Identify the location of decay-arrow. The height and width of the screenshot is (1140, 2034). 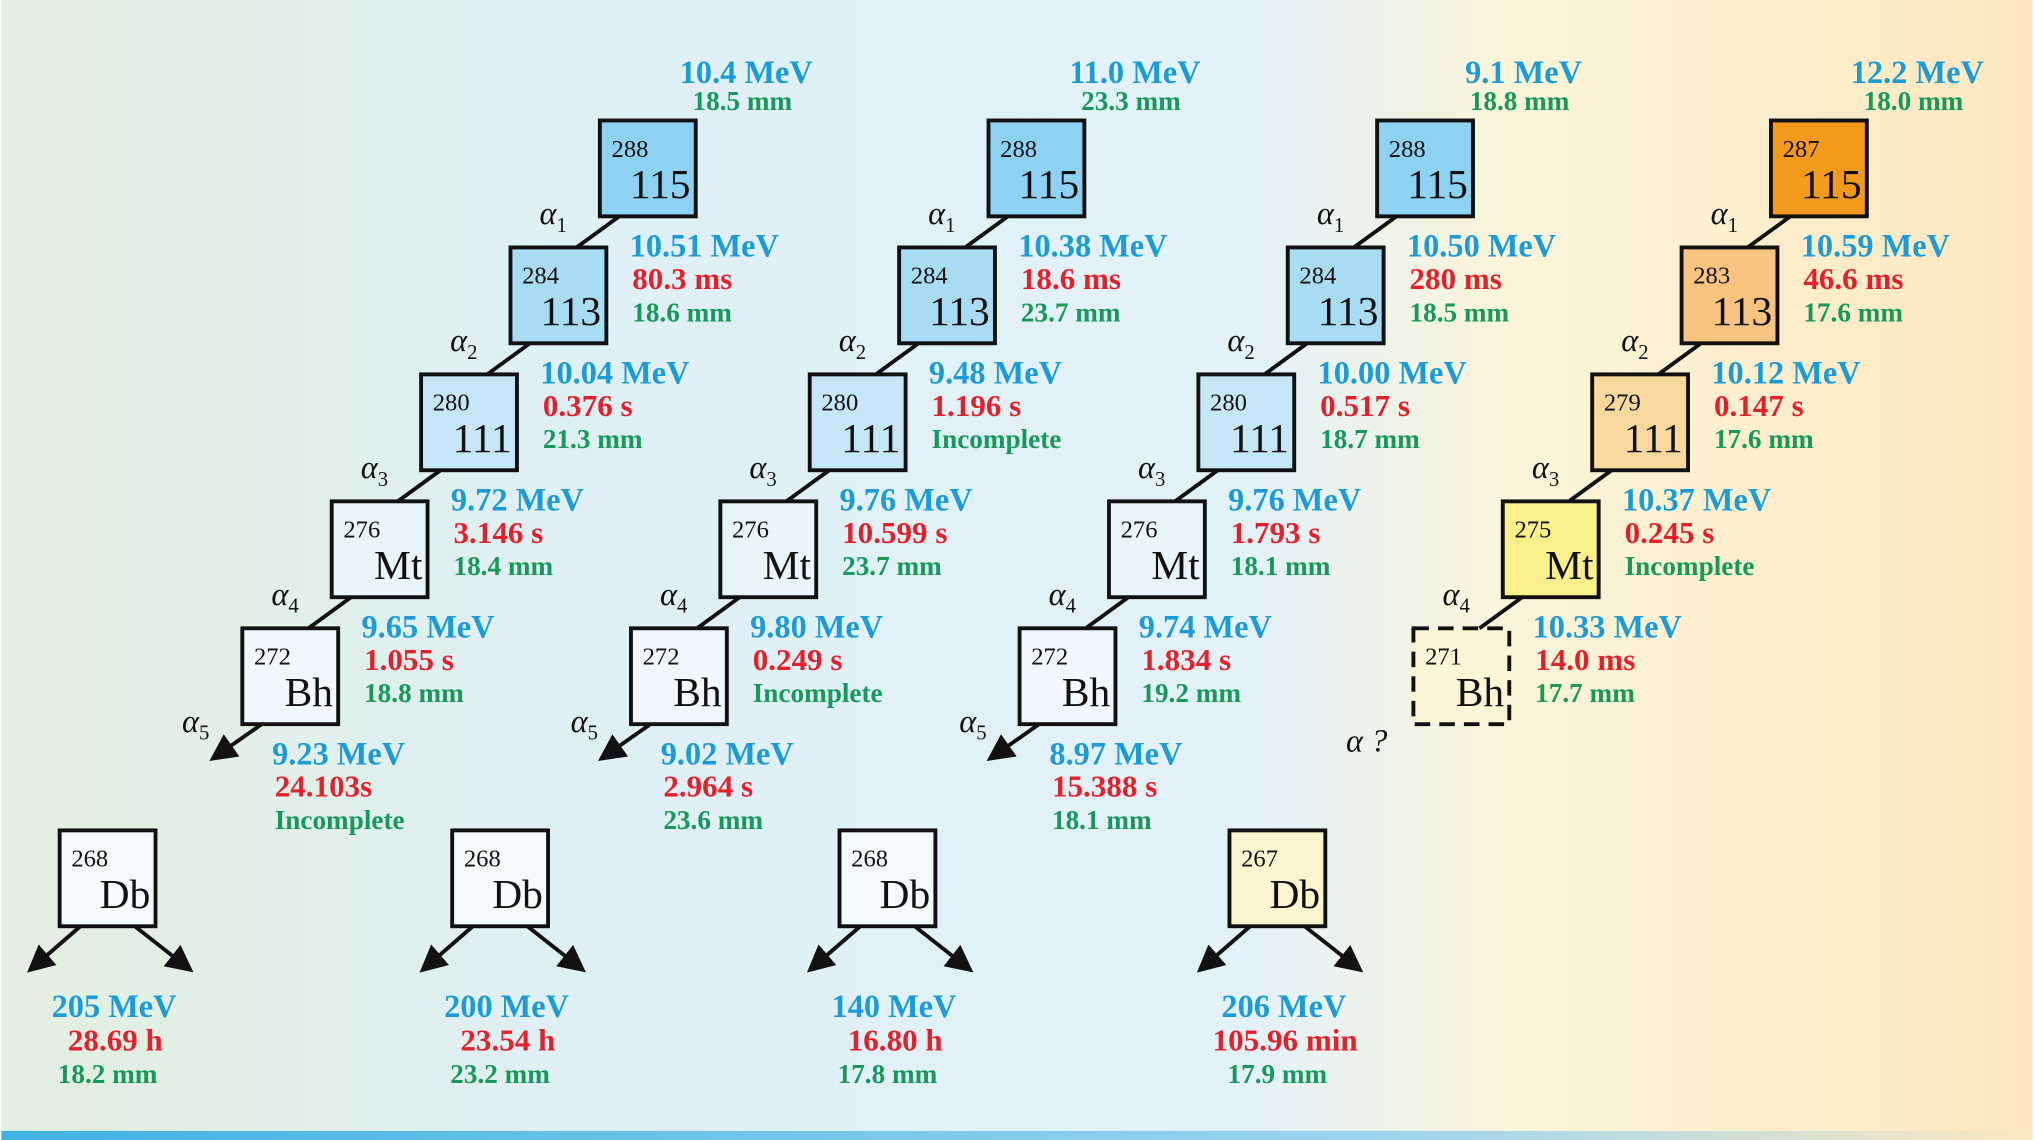
(625, 741).